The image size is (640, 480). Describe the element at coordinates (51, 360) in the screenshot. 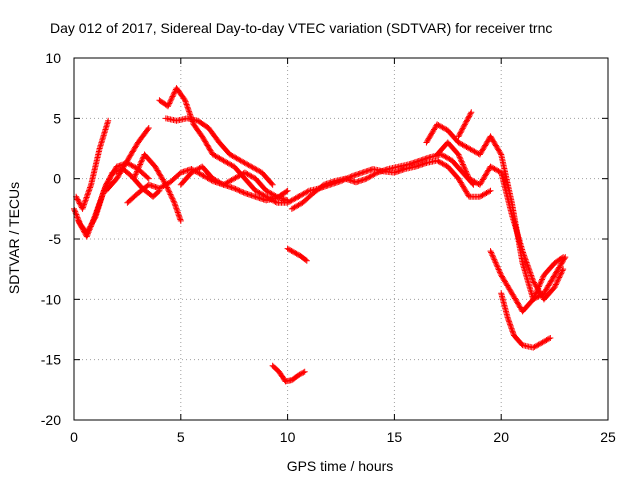

I see `y-tick-label: -15` at that location.